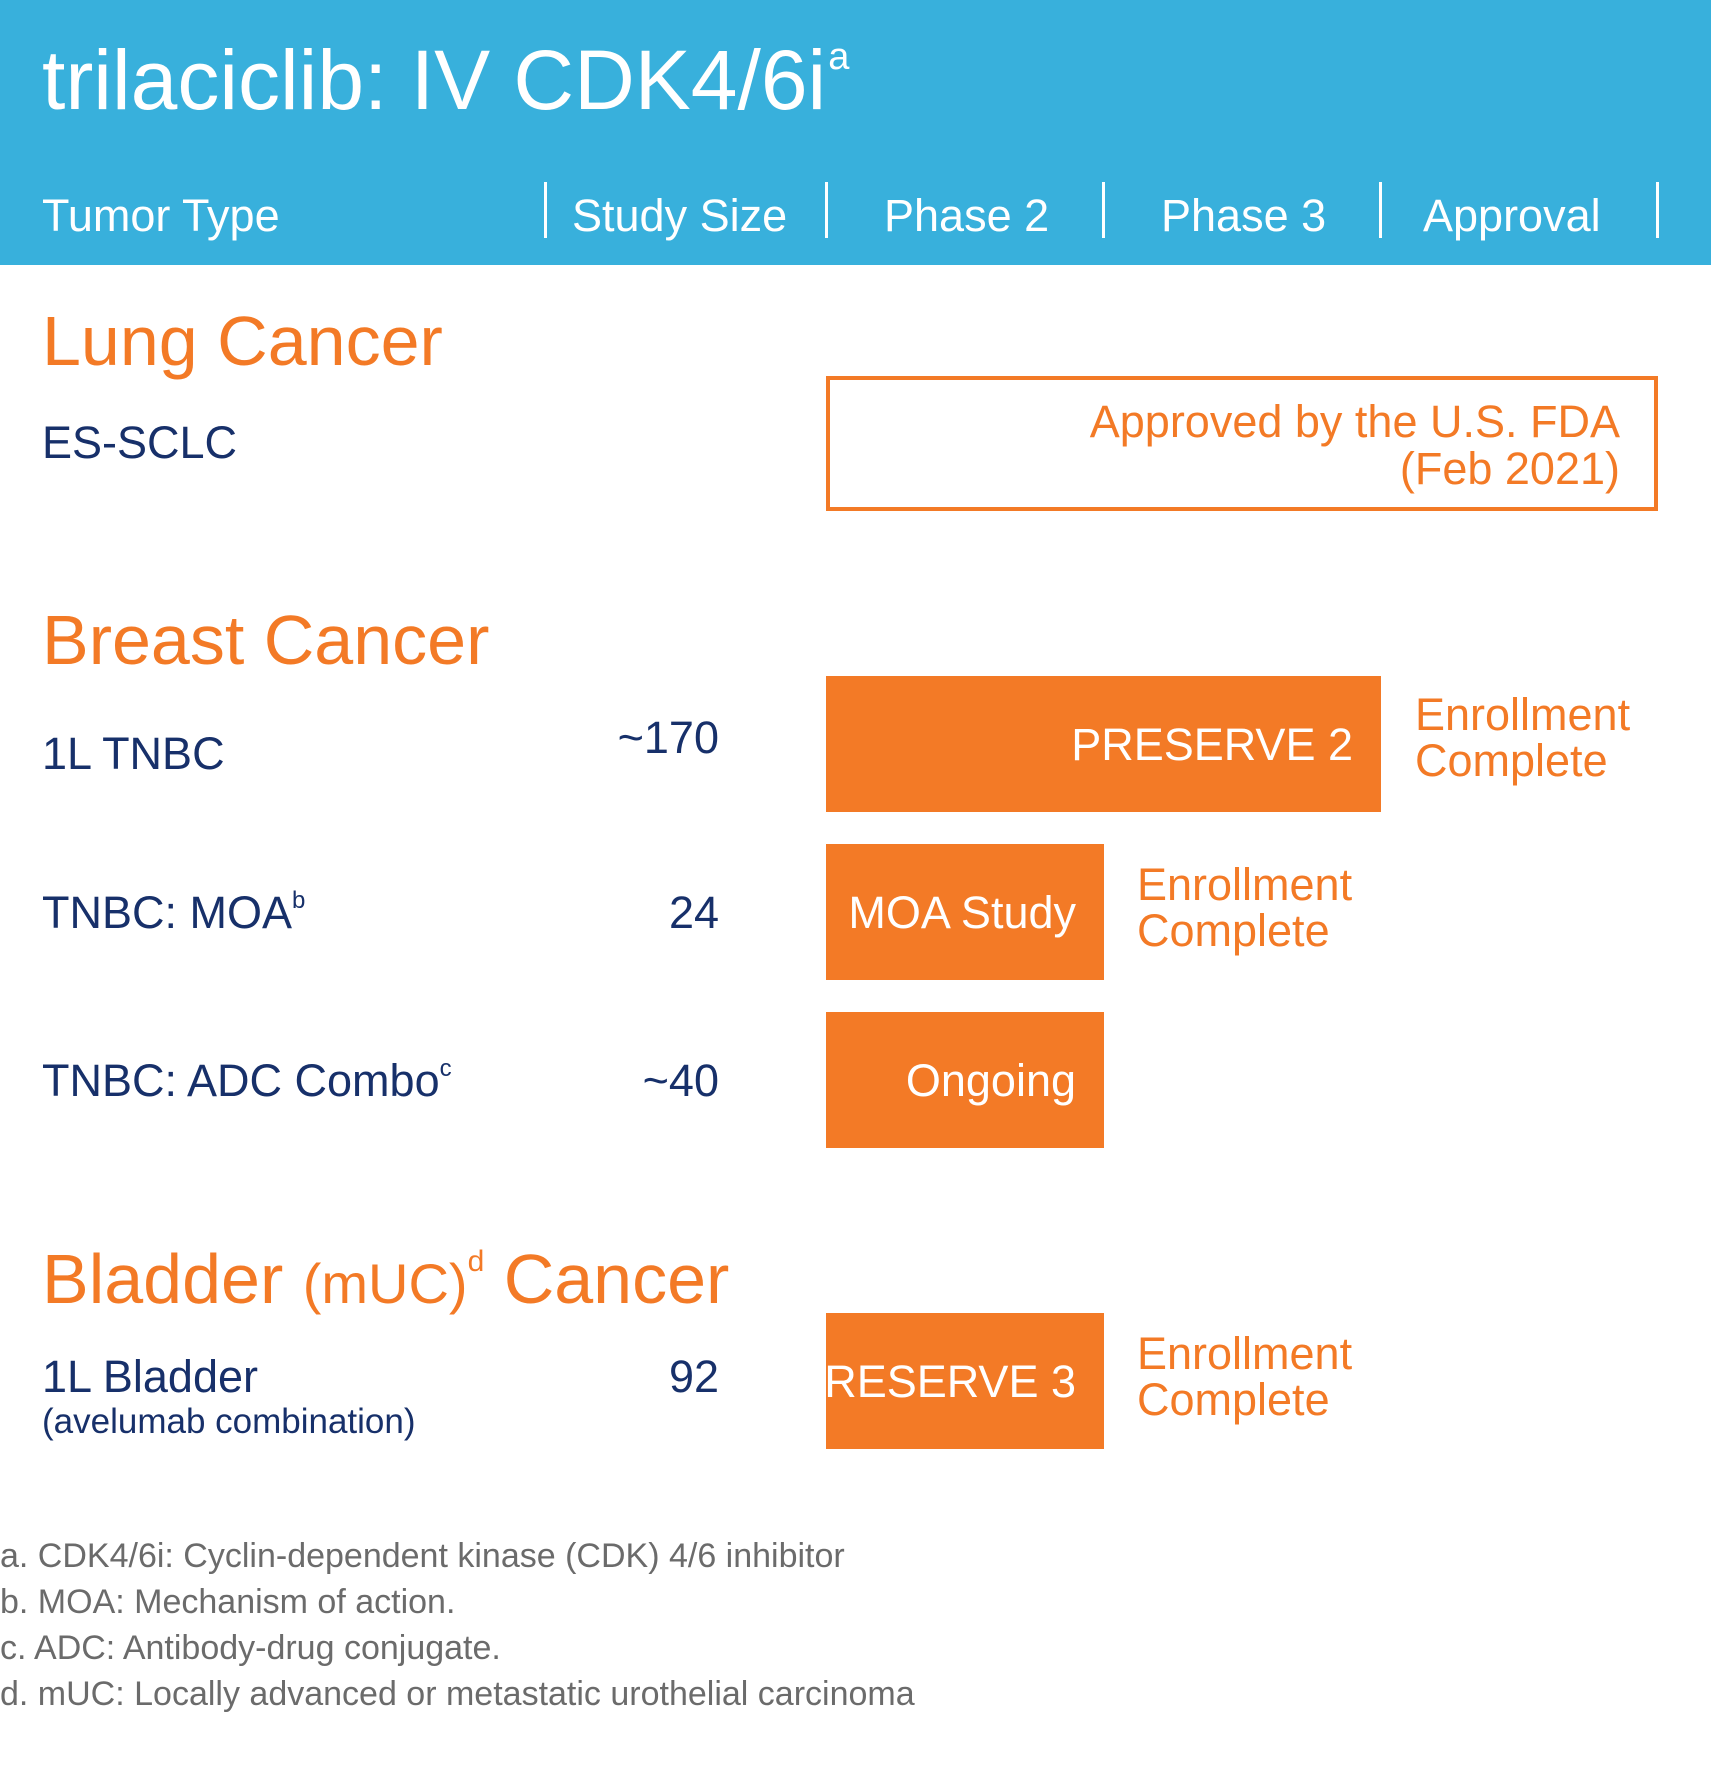  Describe the element at coordinates (150, 1376) in the screenshot. I see `row-label-1l-bladder: 1L Bladder` at that location.